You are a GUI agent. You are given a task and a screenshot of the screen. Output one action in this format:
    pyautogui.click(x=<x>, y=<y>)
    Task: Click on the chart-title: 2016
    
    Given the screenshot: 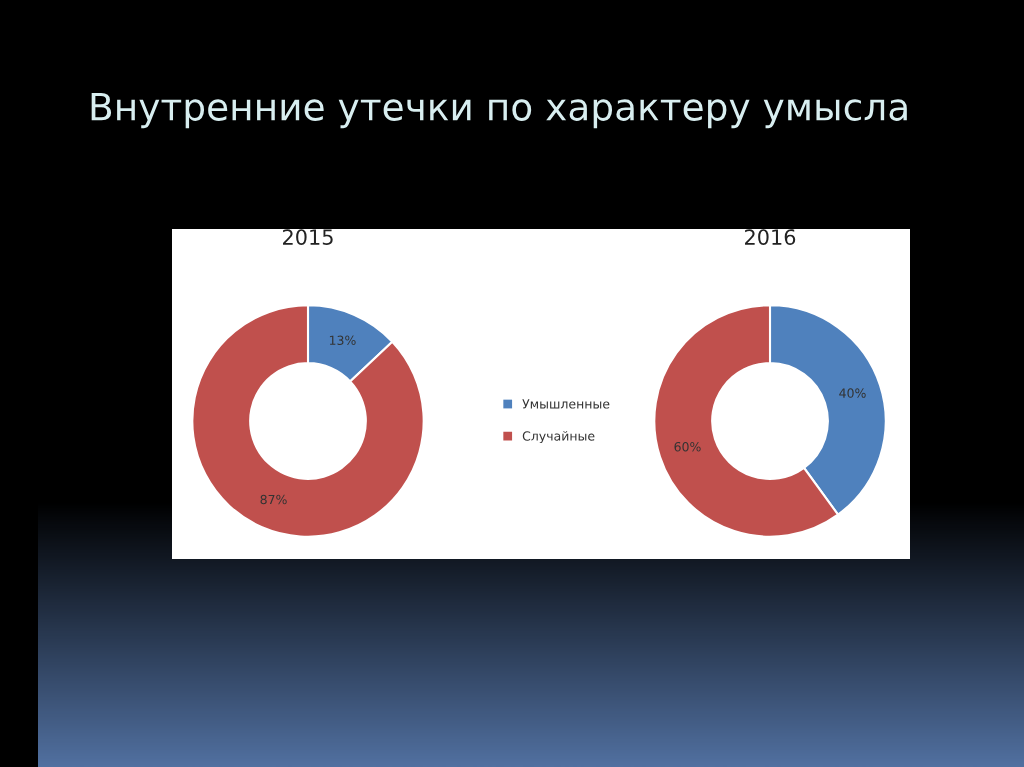 What is the action you would take?
    pyautogui.click(x=770, y=237)
    